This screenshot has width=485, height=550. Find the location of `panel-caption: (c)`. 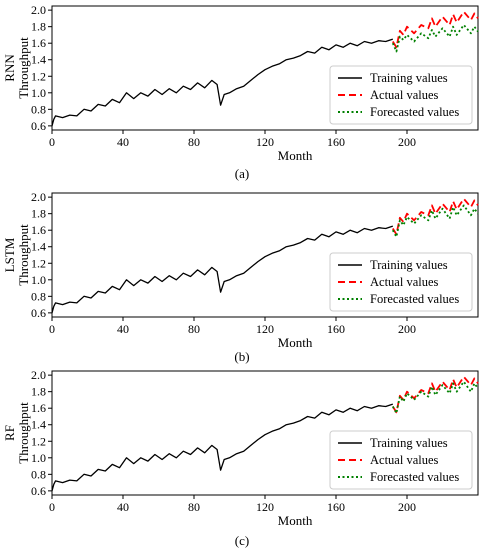

panel-caption: (c) is located at coordinates (242, 540).